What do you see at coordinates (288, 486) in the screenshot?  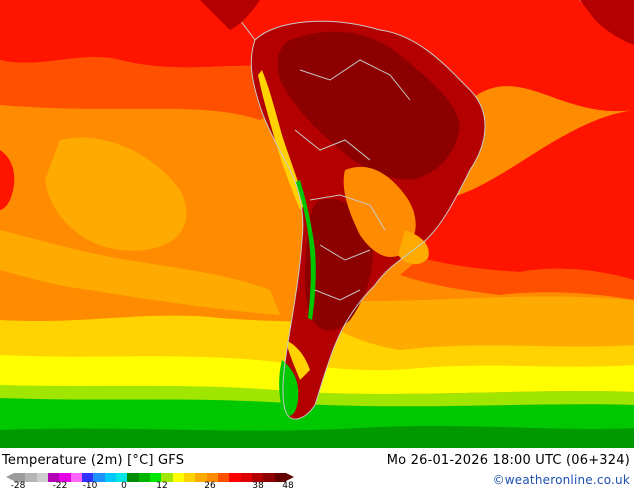 I see `legend-tick: 48` at bounding box center [288, 486].